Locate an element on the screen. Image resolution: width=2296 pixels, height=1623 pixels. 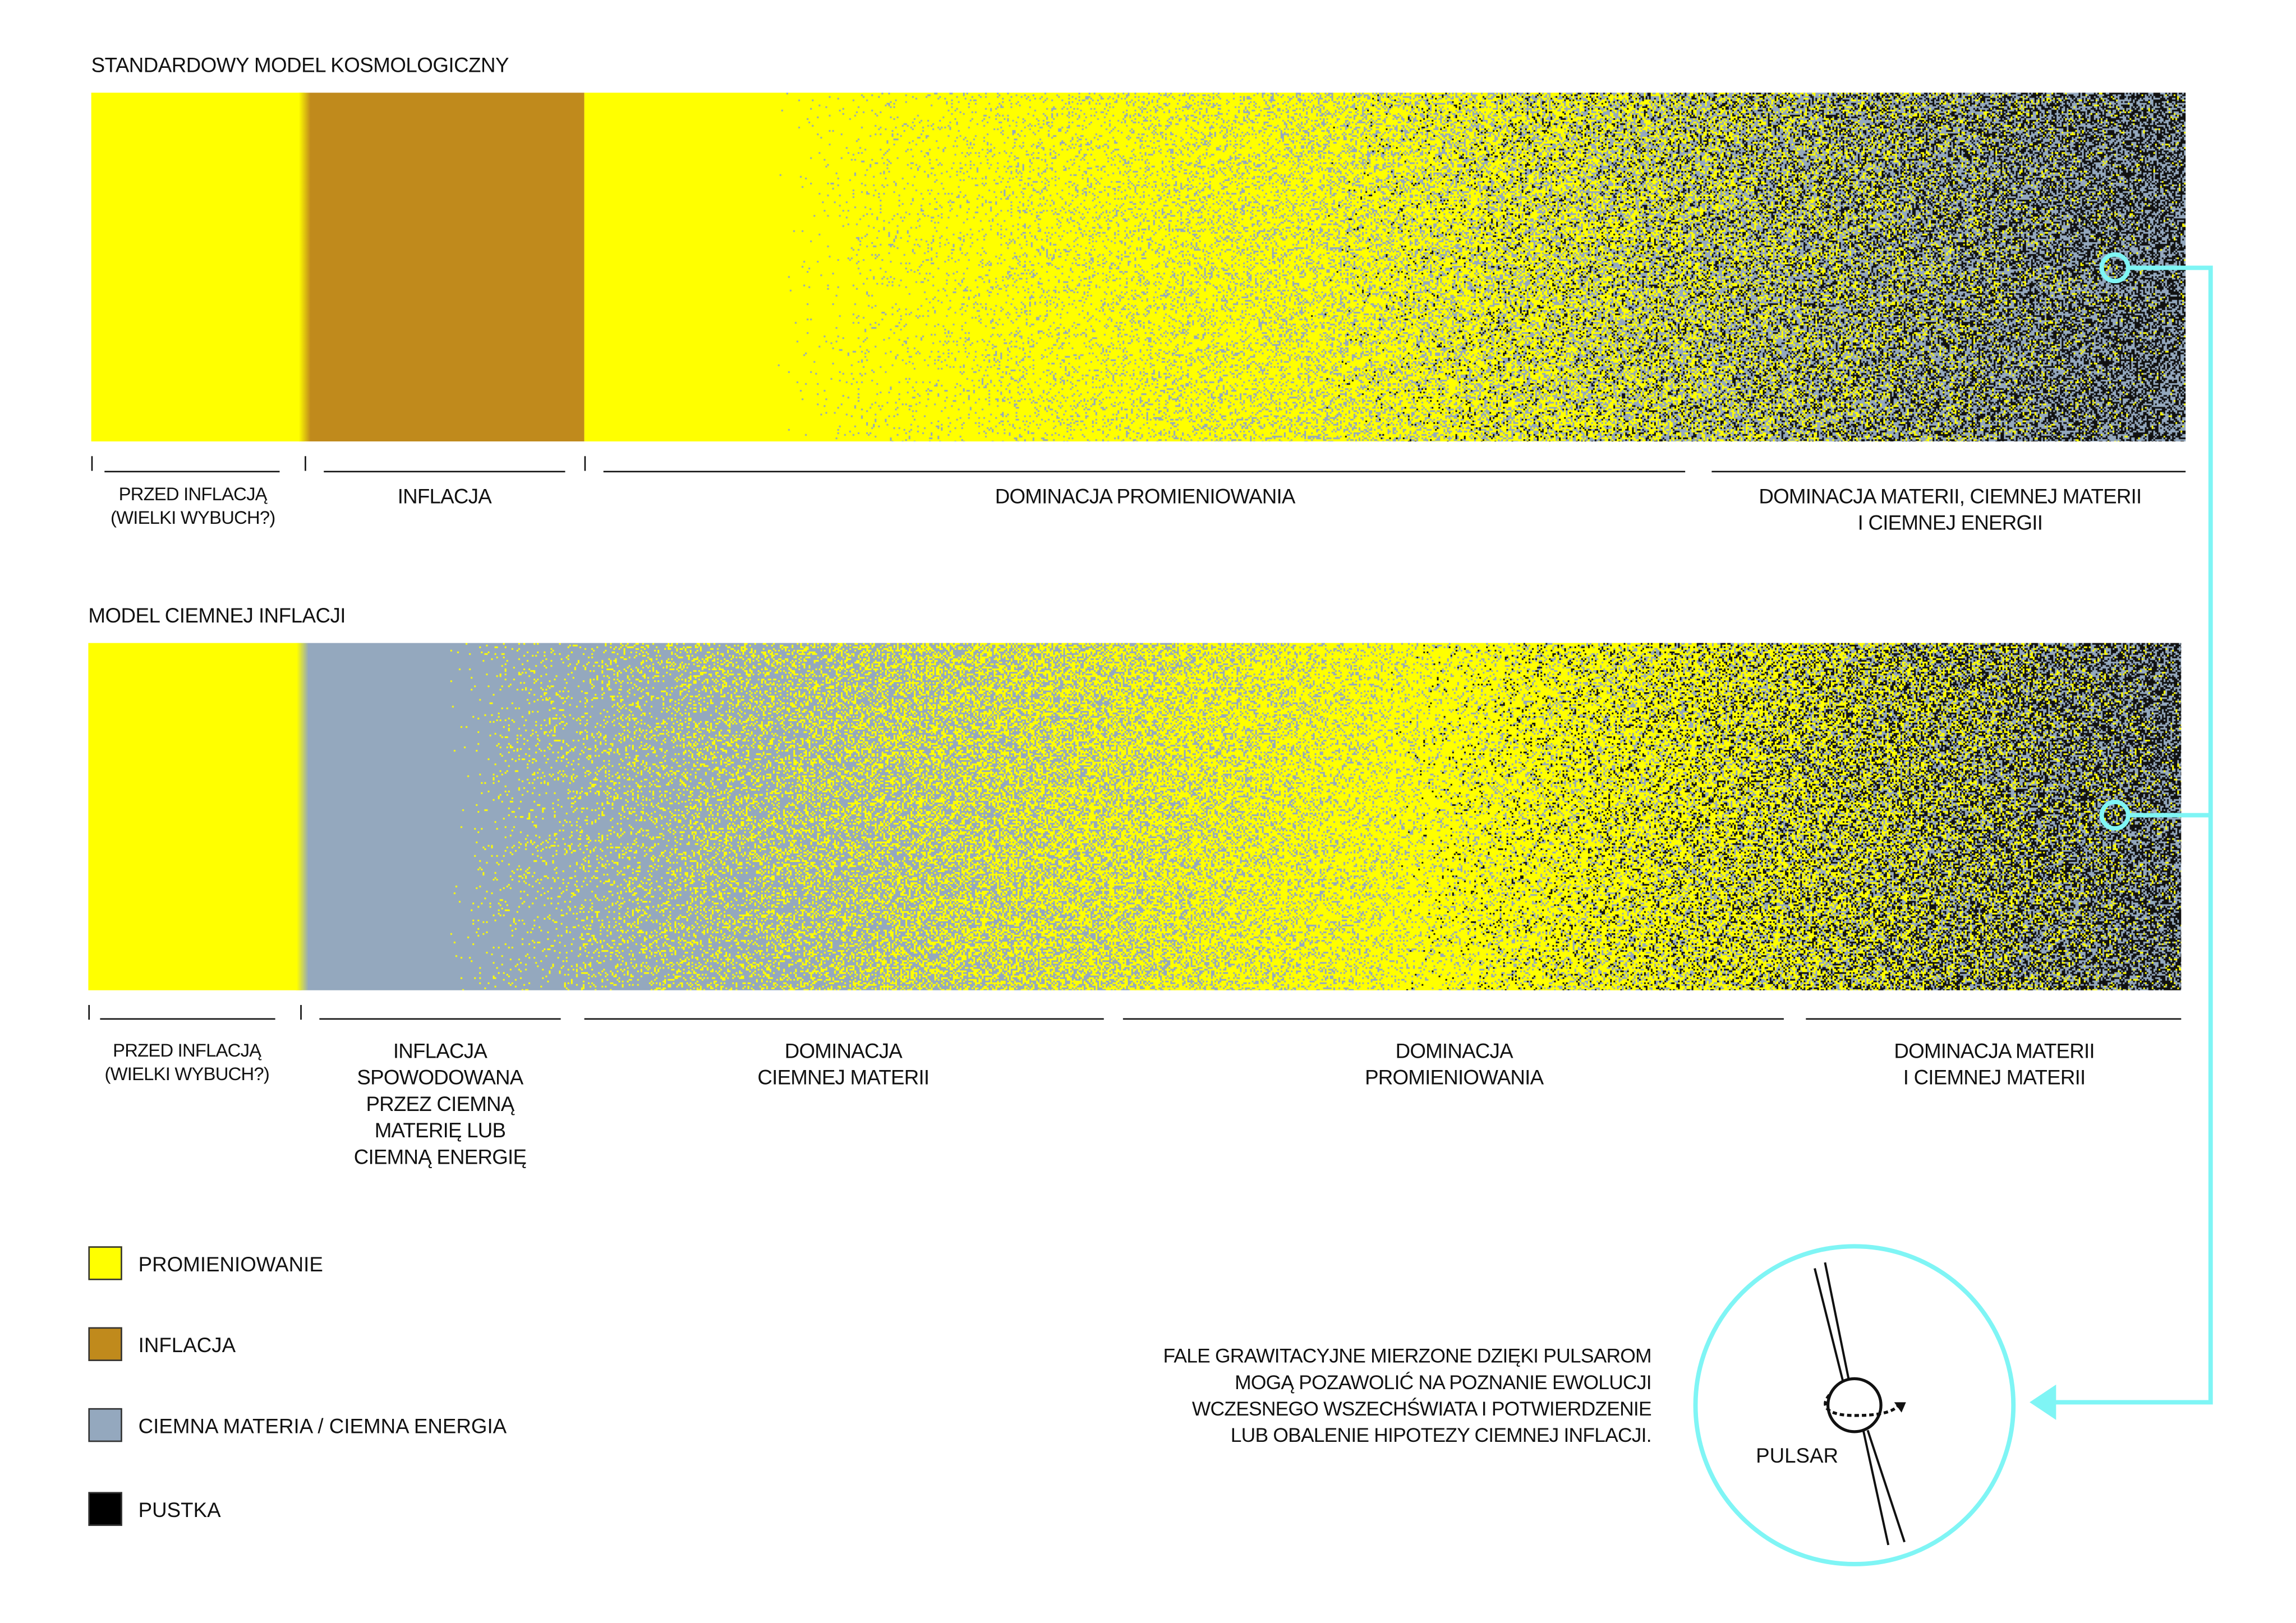
standard-pre-inflation-band is located at coordinates (198, 267).